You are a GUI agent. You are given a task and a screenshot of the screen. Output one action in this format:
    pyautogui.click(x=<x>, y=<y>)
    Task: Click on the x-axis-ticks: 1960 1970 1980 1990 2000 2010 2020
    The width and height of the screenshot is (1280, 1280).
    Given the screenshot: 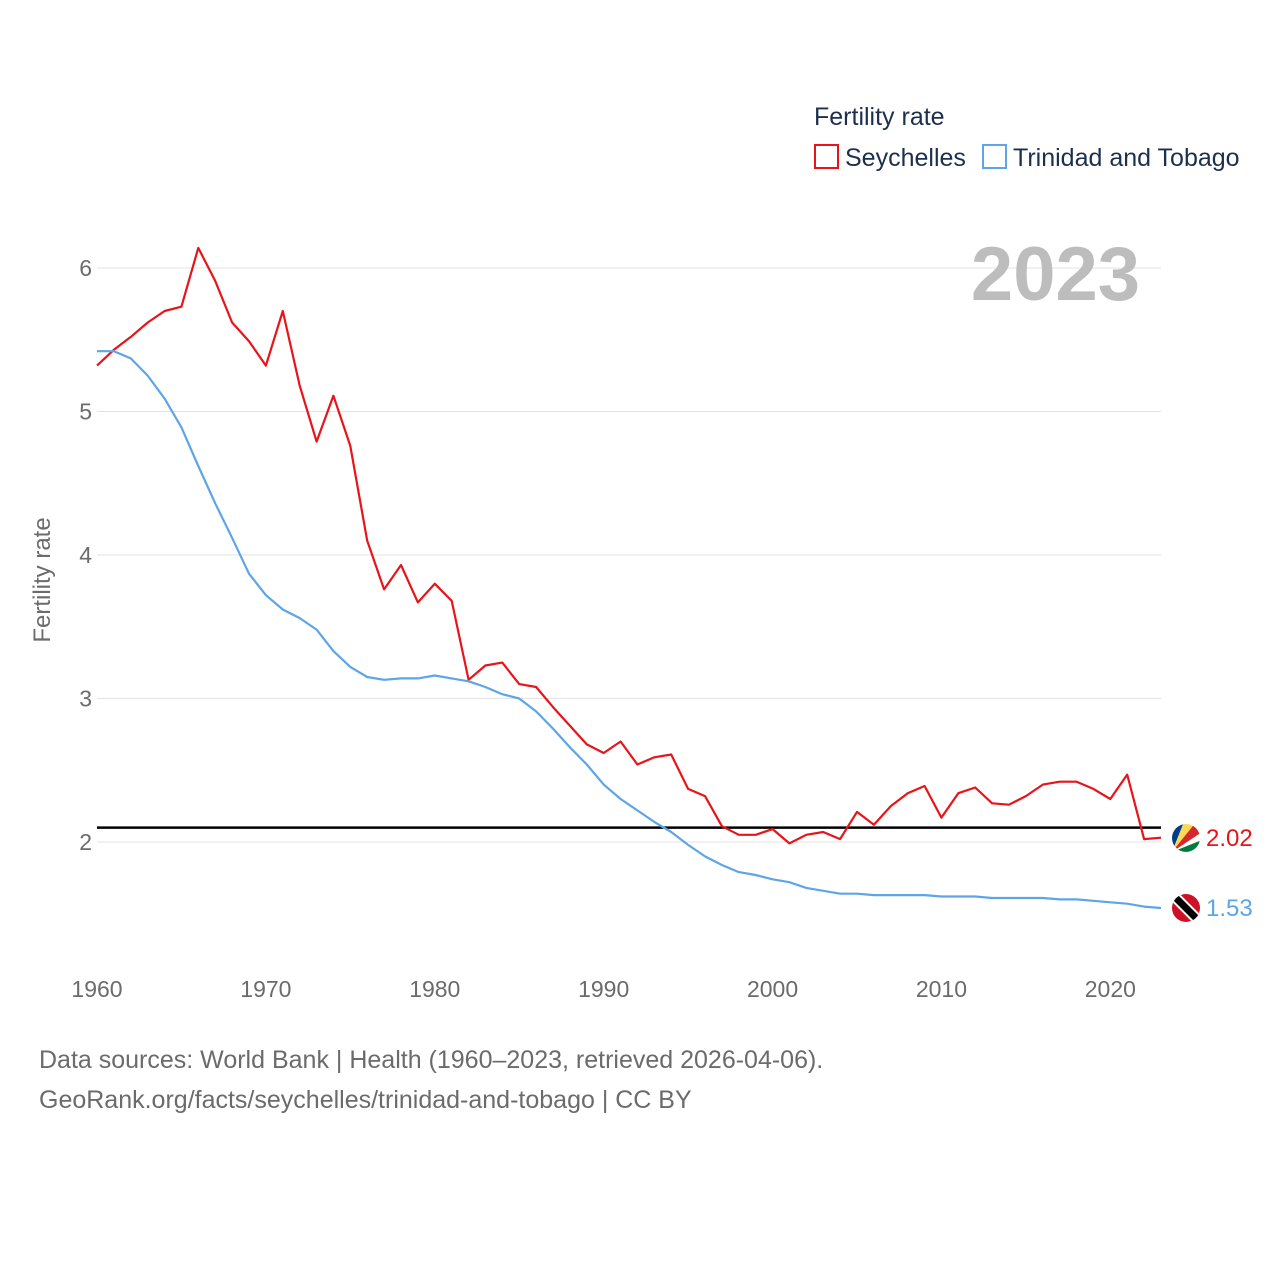 What is the action you would take?
    pyautogui.click(x=603, y=989)
    